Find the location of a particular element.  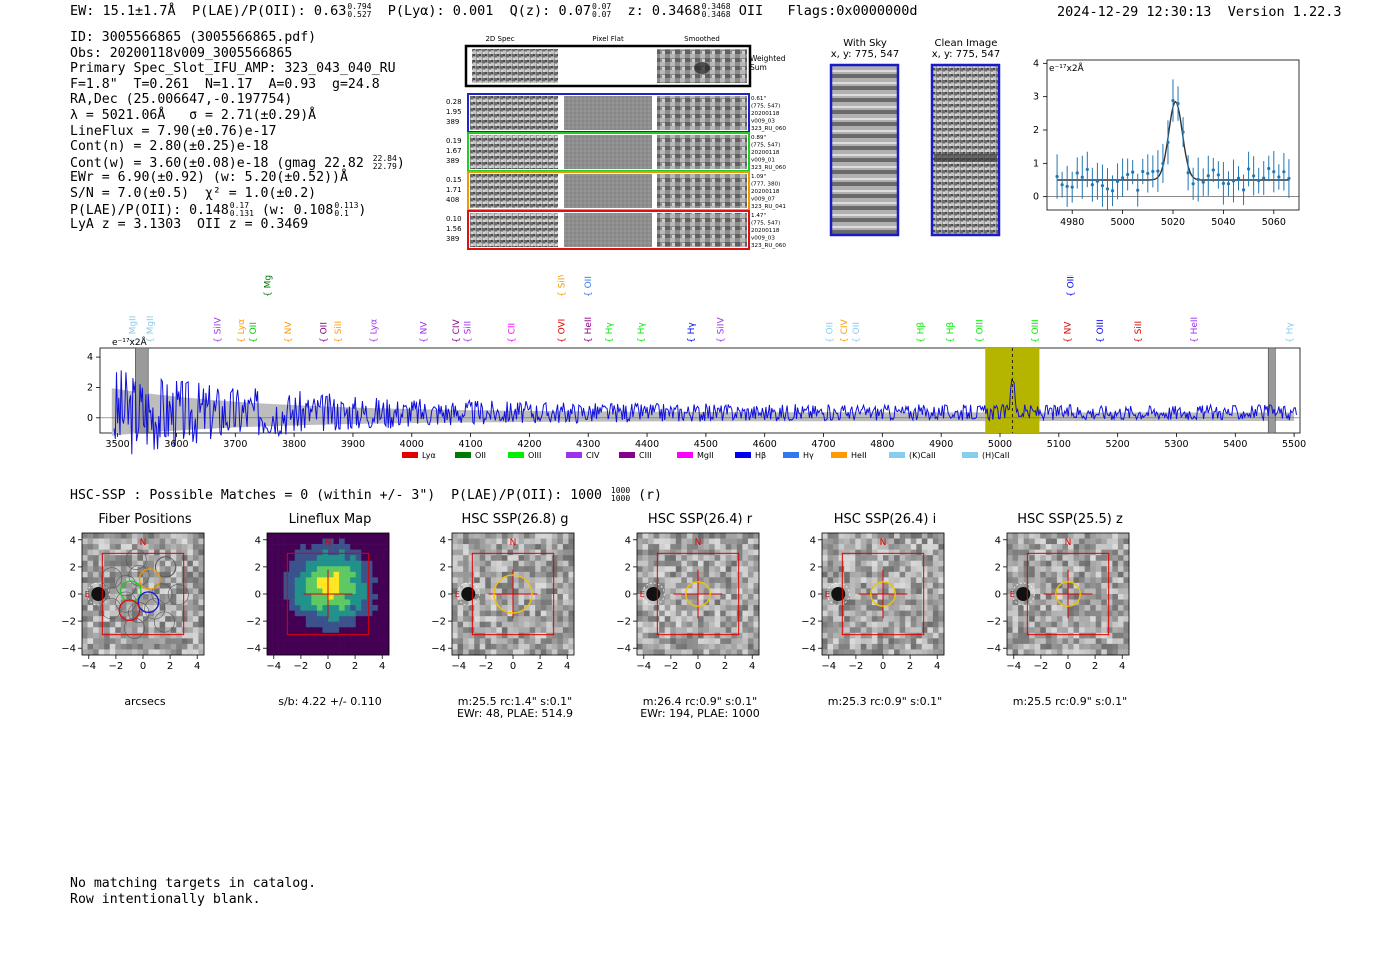

source-aperture is located at coordinates (838, 594).